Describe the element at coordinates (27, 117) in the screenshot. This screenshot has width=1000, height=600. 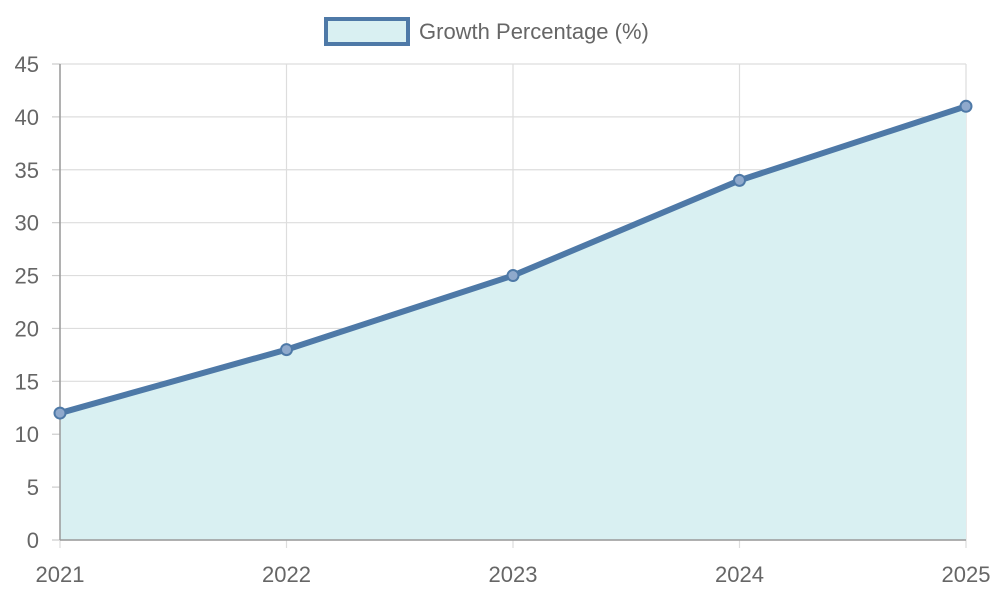
I see `y-tick-label: 40` at that location.